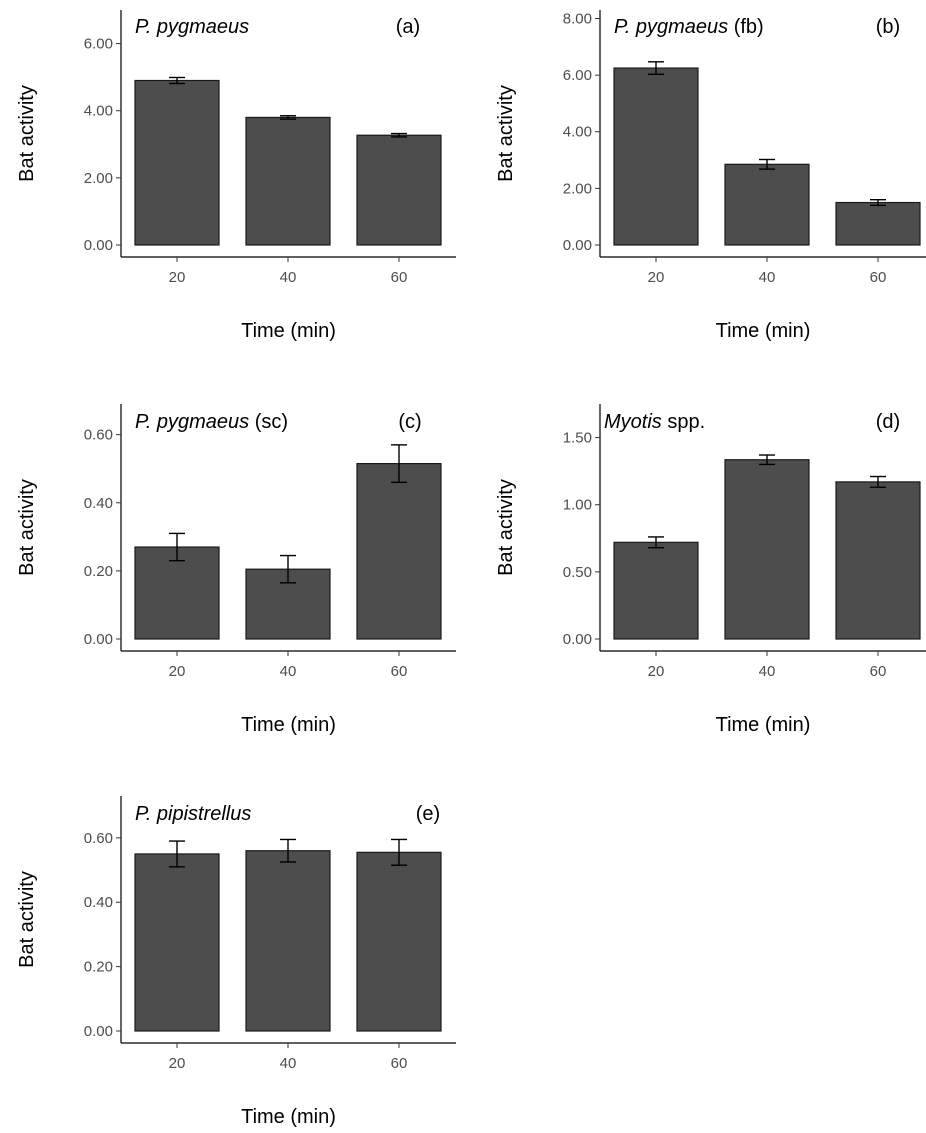 The height and width of the screenshot is (1133, 926). Describe the element at coordinates (633, 422) in the screenshot. I see `species-name: Myotis` at that location.